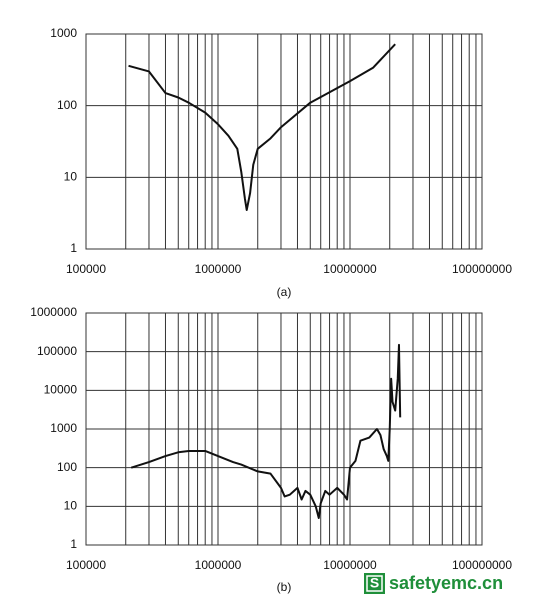 The height and width of the screenshot is (608, 539). I want to click on y-tick-label: 10000, so click(61, 390).